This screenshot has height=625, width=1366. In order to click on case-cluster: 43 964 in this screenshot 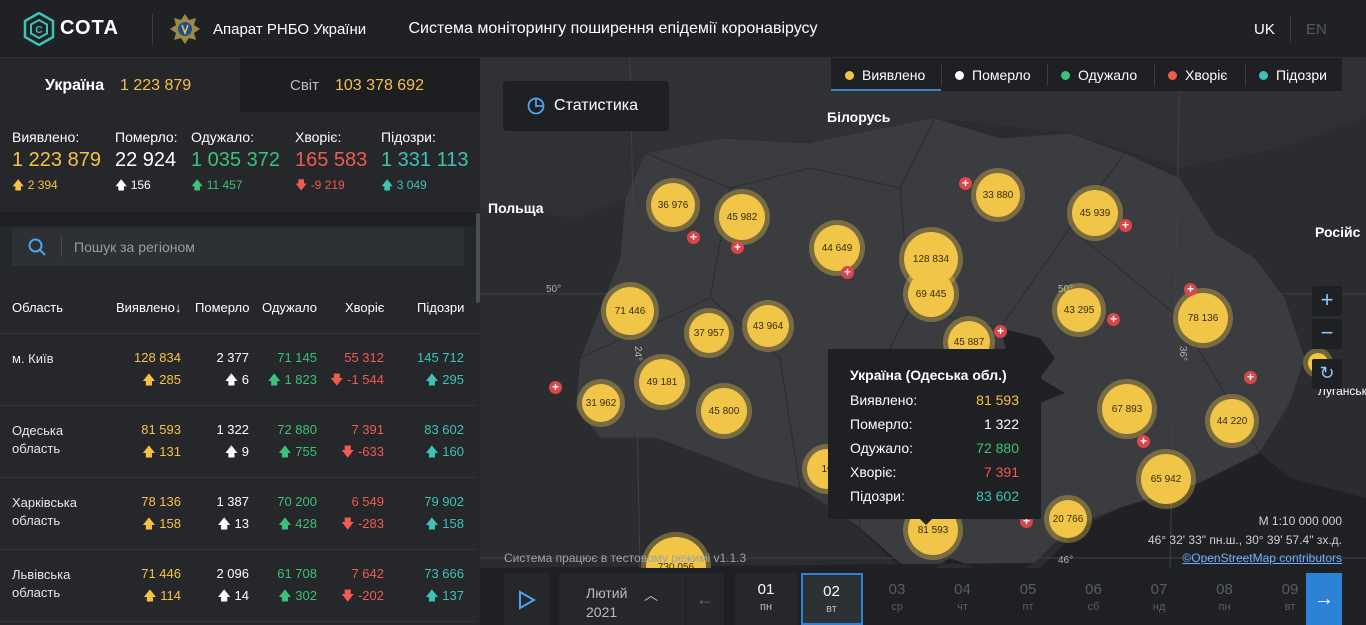, I will do `click(768, 326)`.